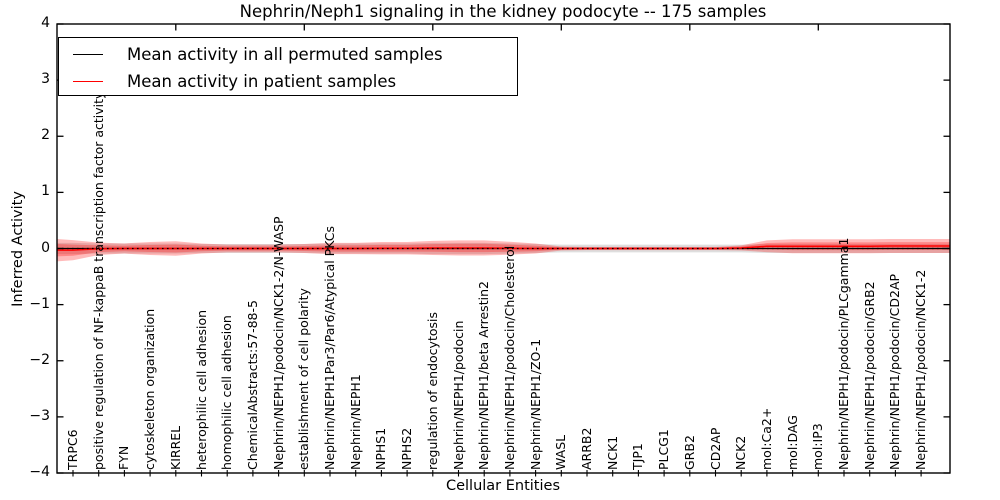 Image resolution: width=1000 pixels, height=500 pixels. What do you see at coordinates (124, 457) in the screenshot?
I see `category-label: FYN` at bounding box center [124, 457].